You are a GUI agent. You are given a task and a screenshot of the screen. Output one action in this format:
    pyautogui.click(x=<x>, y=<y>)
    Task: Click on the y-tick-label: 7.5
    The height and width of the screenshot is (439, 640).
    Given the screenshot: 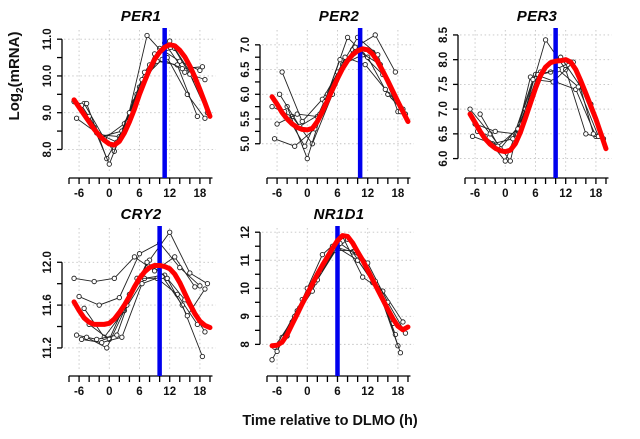 What is the action you would take?
    pyautogui.click(x=444, y=84)
    